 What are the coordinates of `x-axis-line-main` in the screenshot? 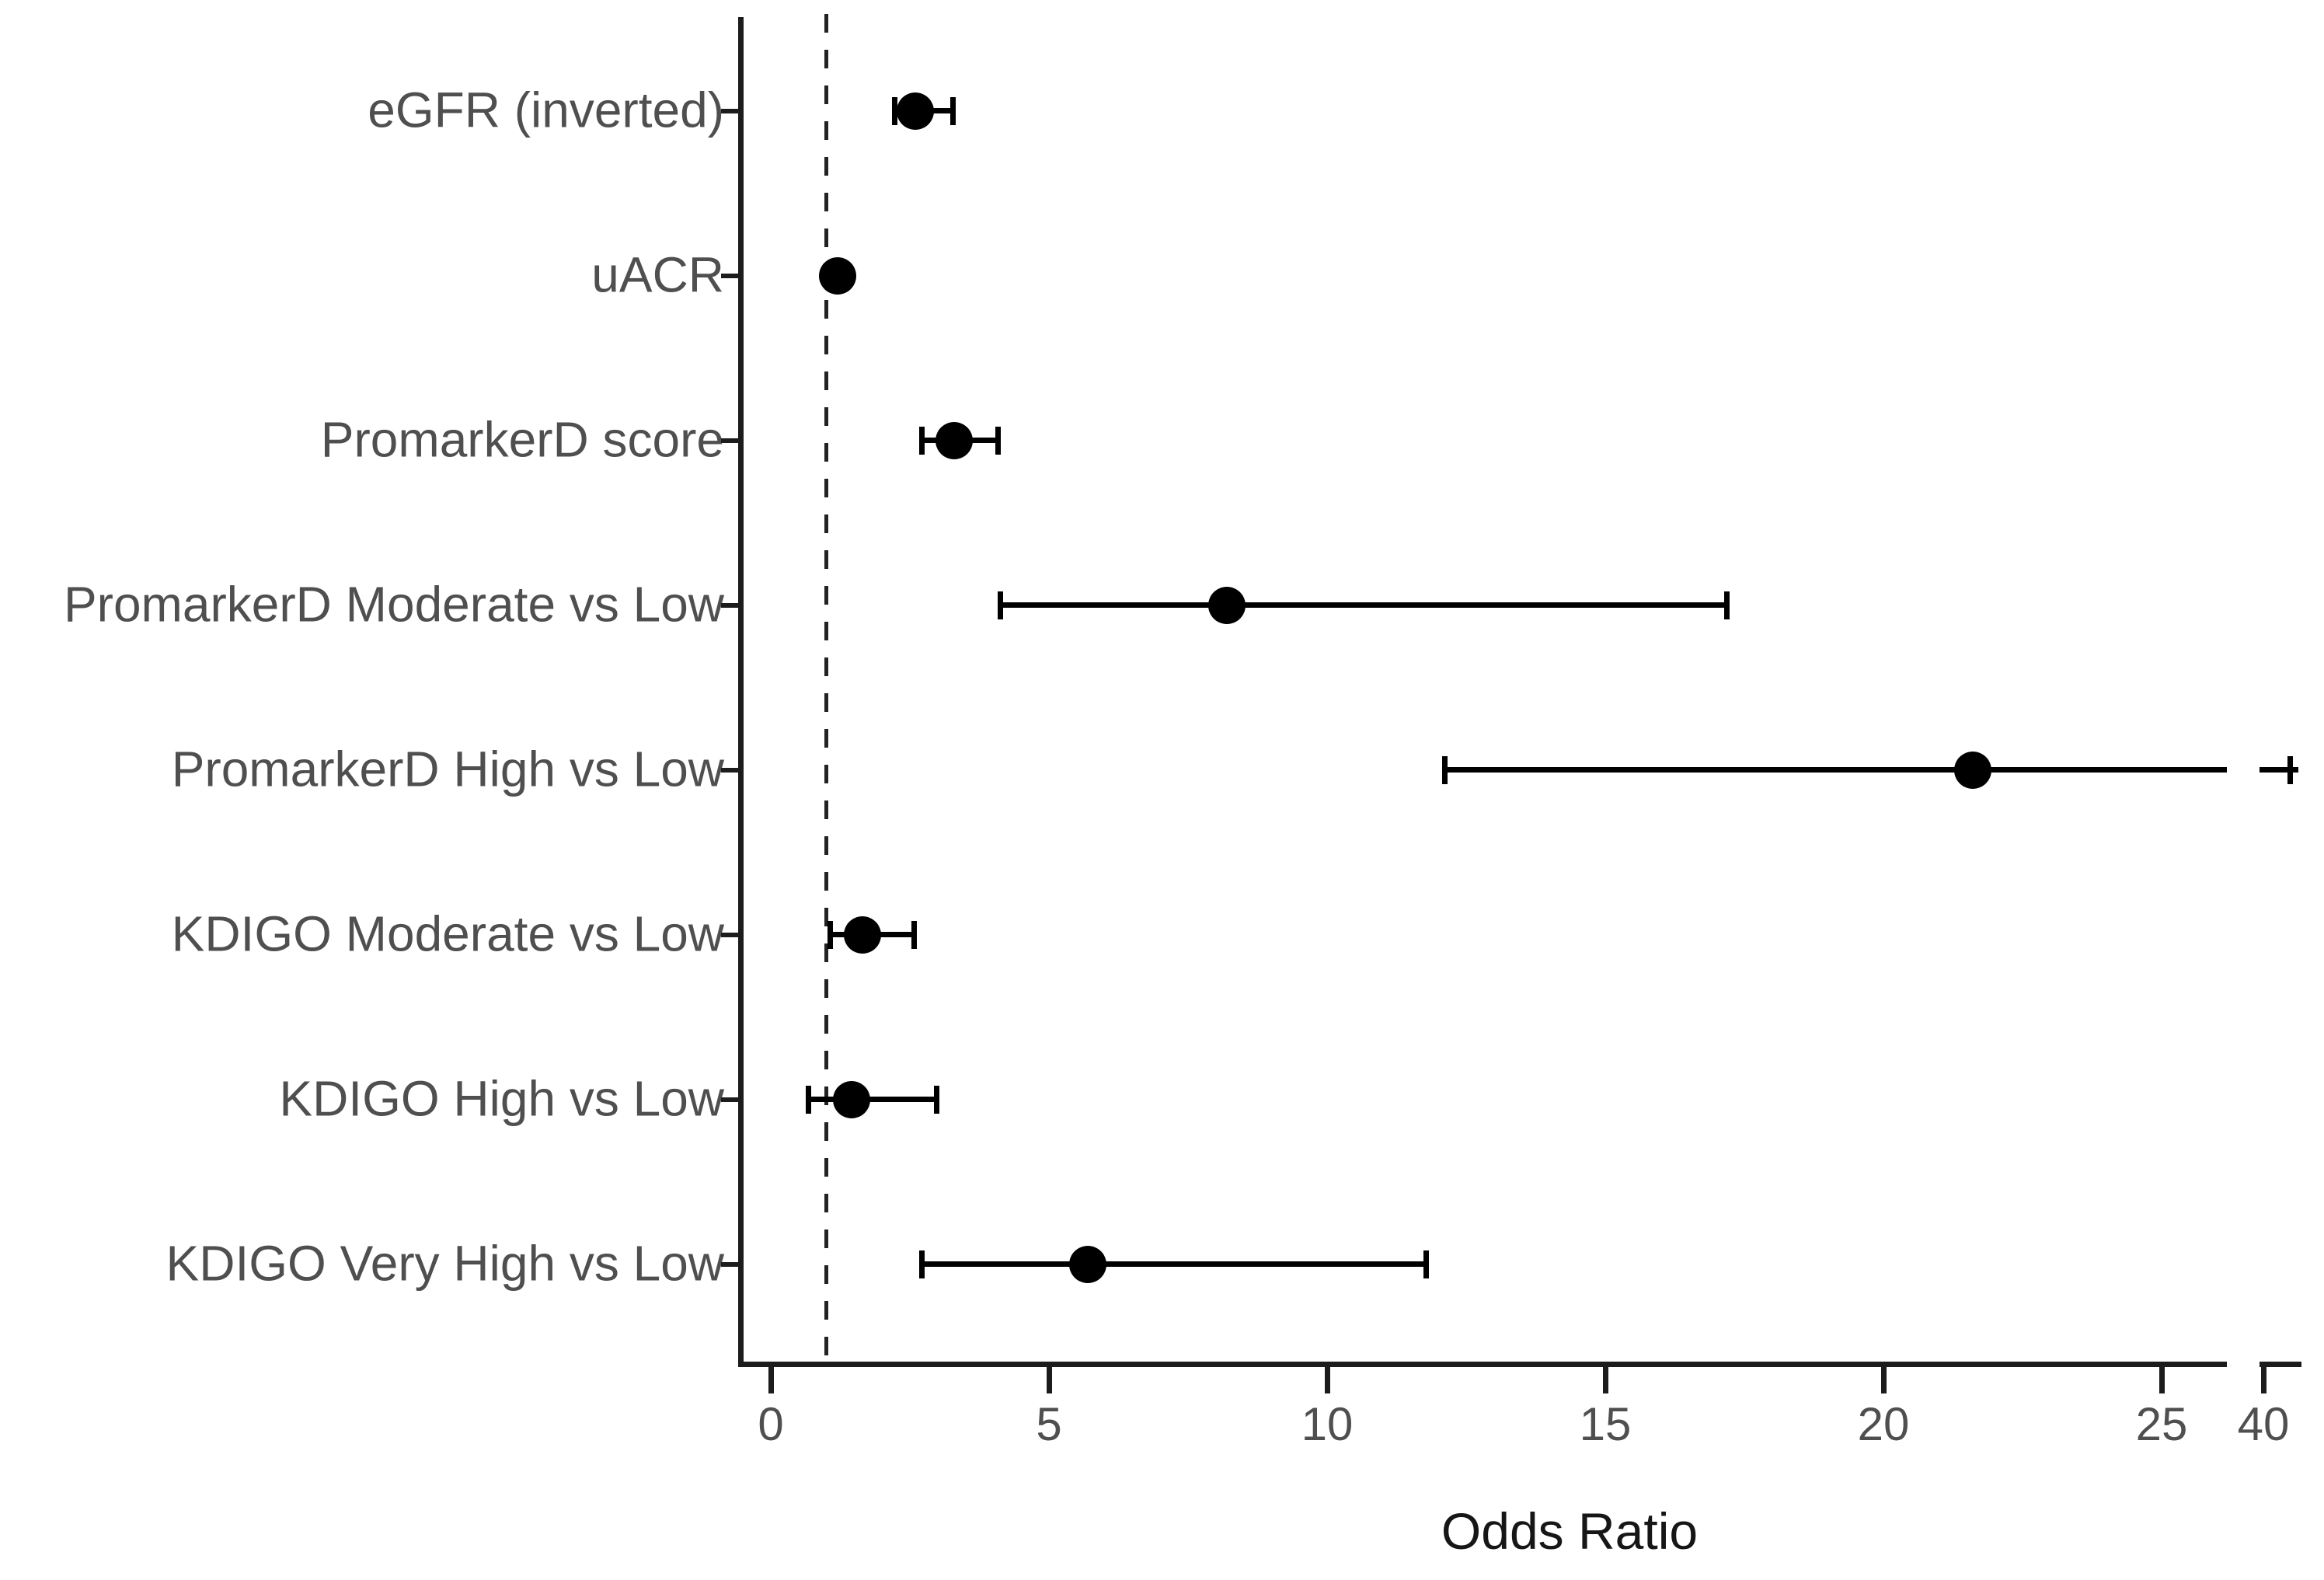 It's located at (1483, 1364).